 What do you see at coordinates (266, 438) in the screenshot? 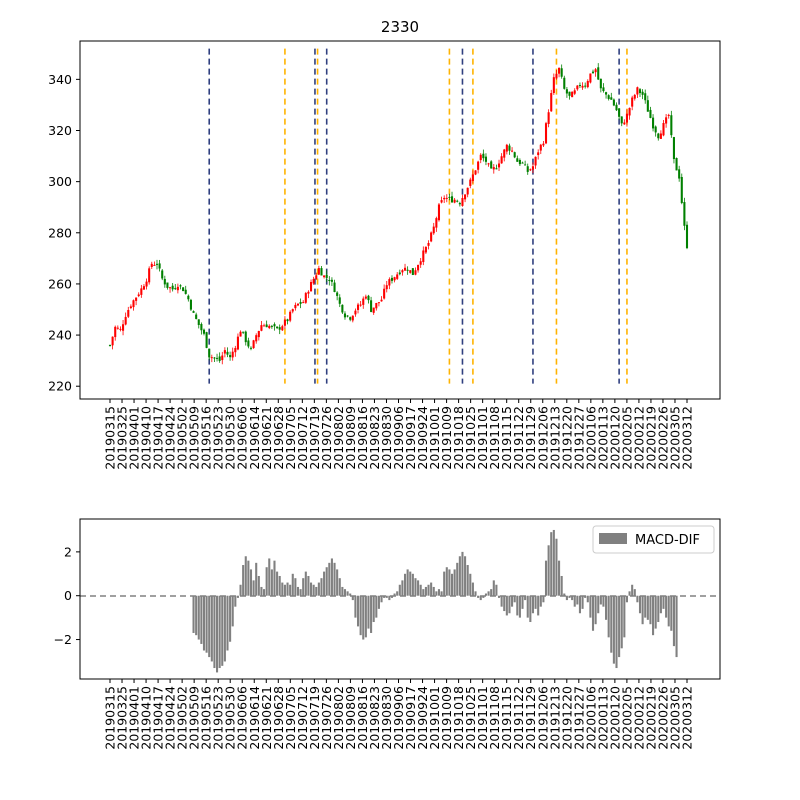
I see `x-tick-label: 20190621` at bounding box center [266, 438].